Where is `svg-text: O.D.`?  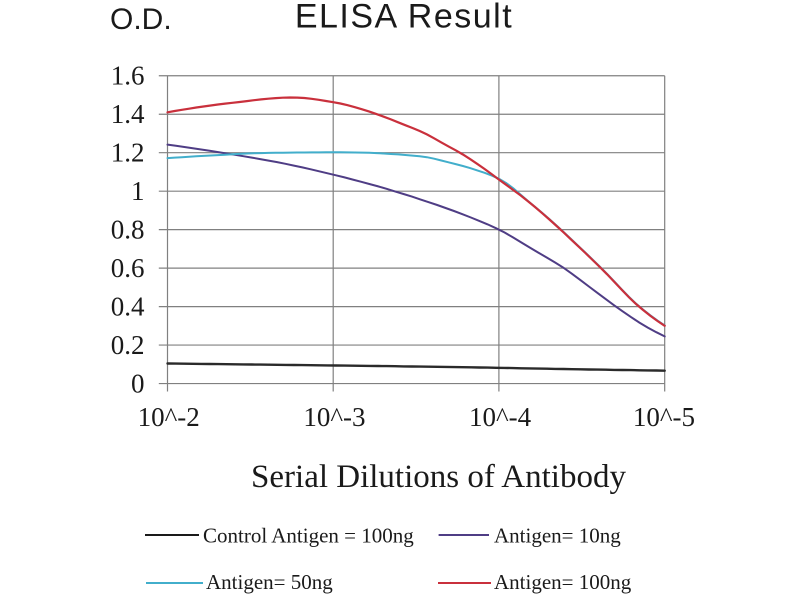 svg-text: O.D. is located at coordinates (141, 19).